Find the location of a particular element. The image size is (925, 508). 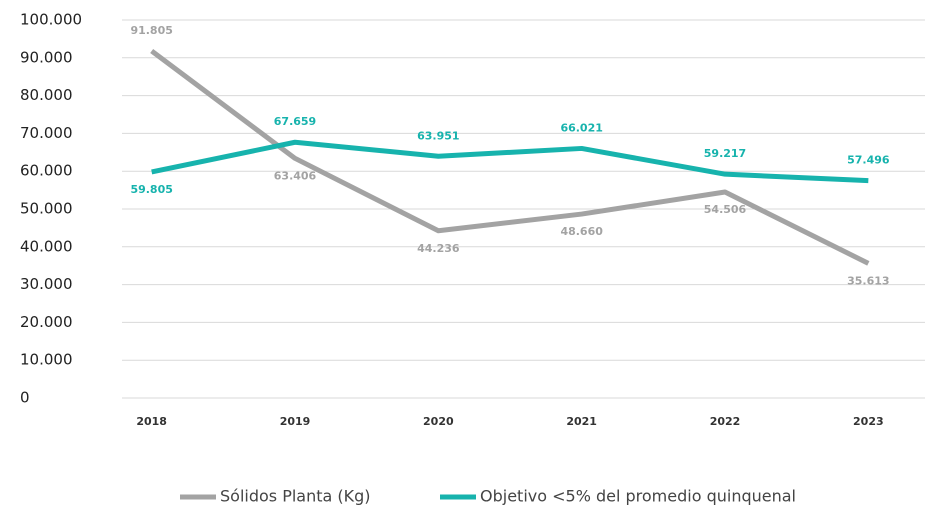

value-label: 48.660 is located at coordinates (581, 231).